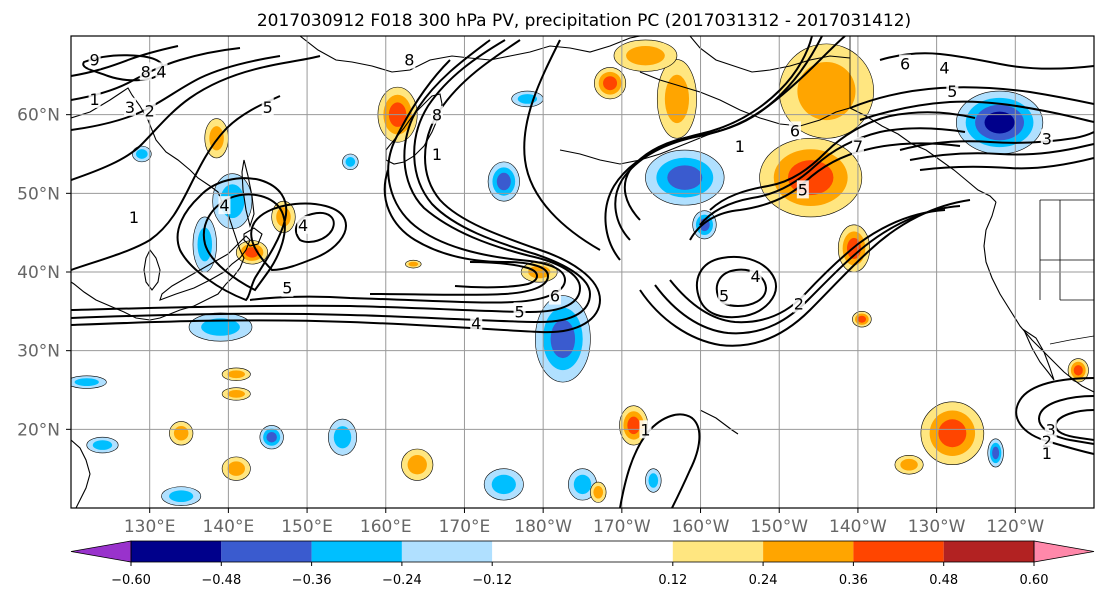 Image resolution: width=1105 pixels, height=601 pixels. Describe the element at coordinates (858, 527) in the screenshot. I see `lon-tick-label: 140°W` at that location.